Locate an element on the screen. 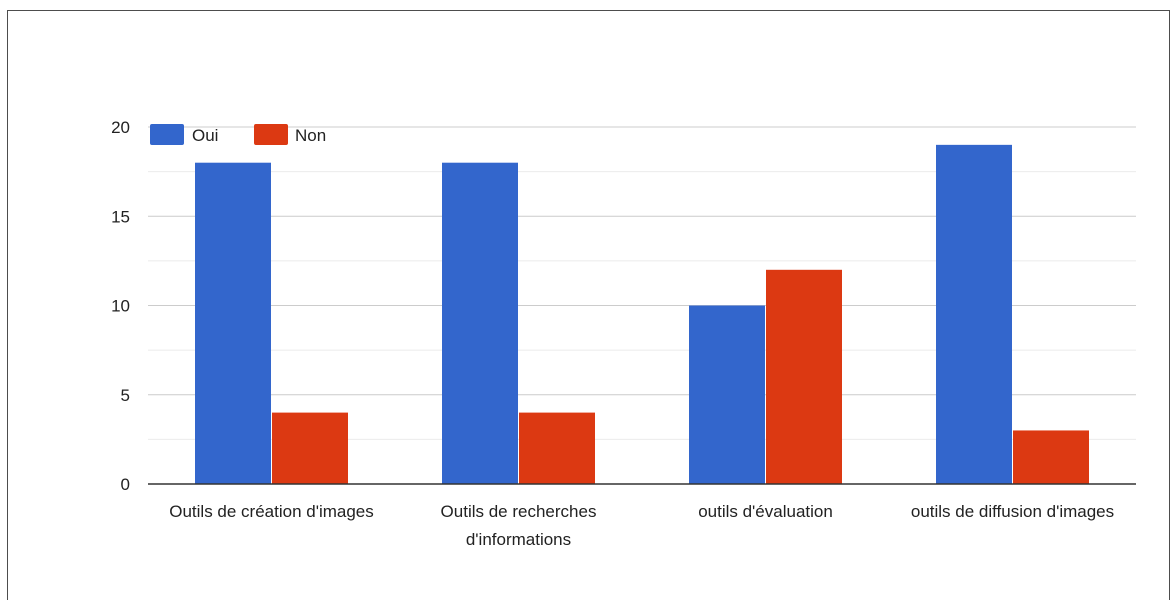 The image size is (1172, 600). y-tick-label: 15 is located at coordinates (120, 216).